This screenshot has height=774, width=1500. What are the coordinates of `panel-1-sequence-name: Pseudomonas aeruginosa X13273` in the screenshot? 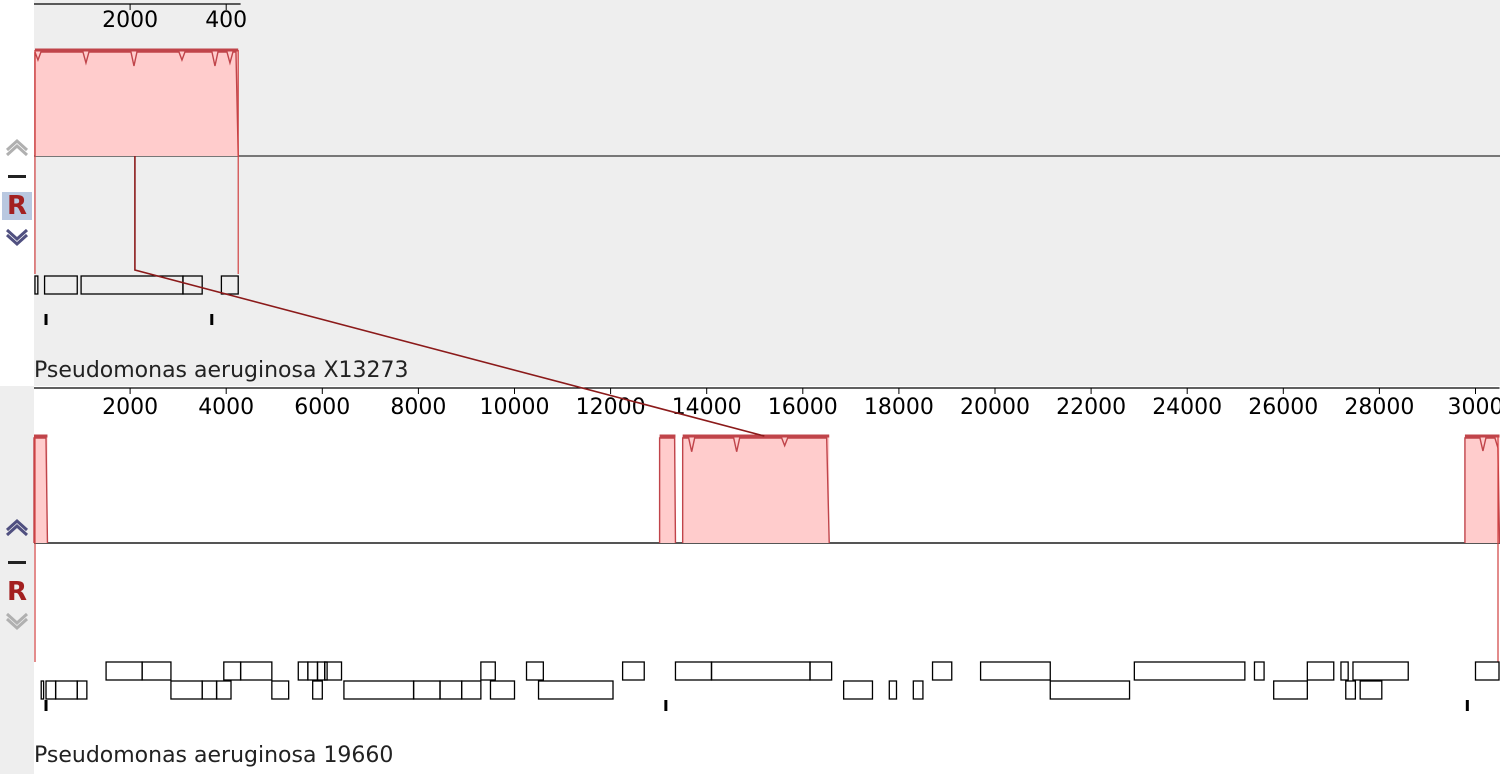 It's located at (221, 370).